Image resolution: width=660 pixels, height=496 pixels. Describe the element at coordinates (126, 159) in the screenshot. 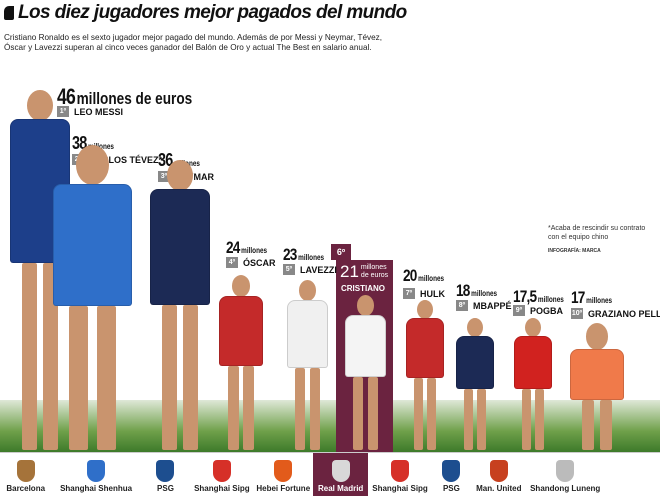

I see `player-name: CARLOS TÉVEZ*` at that location.